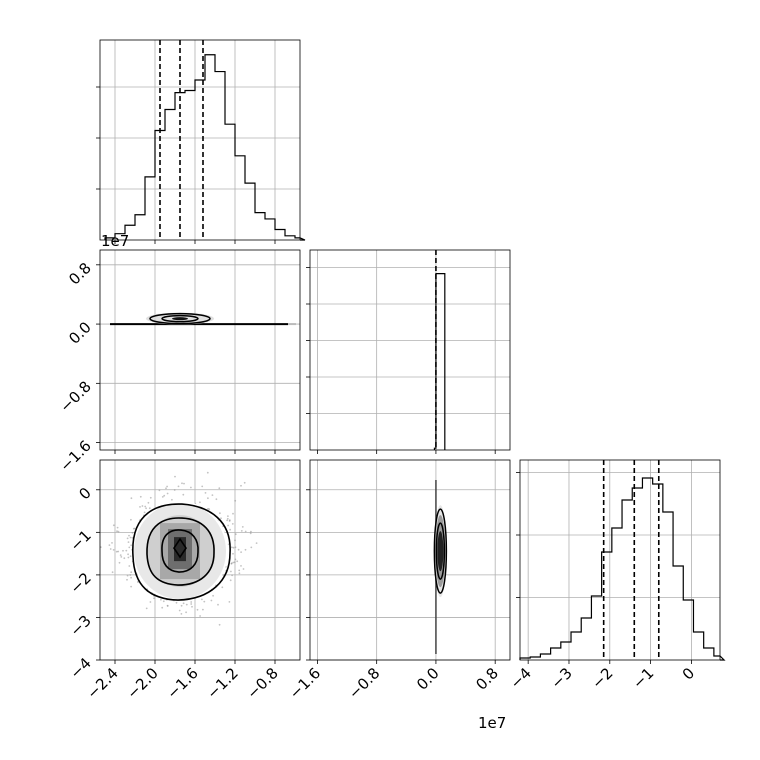 The height and width of the screenshot is (760, 760). I want to click on x-tick-label: −1.6, so click(182, 683).